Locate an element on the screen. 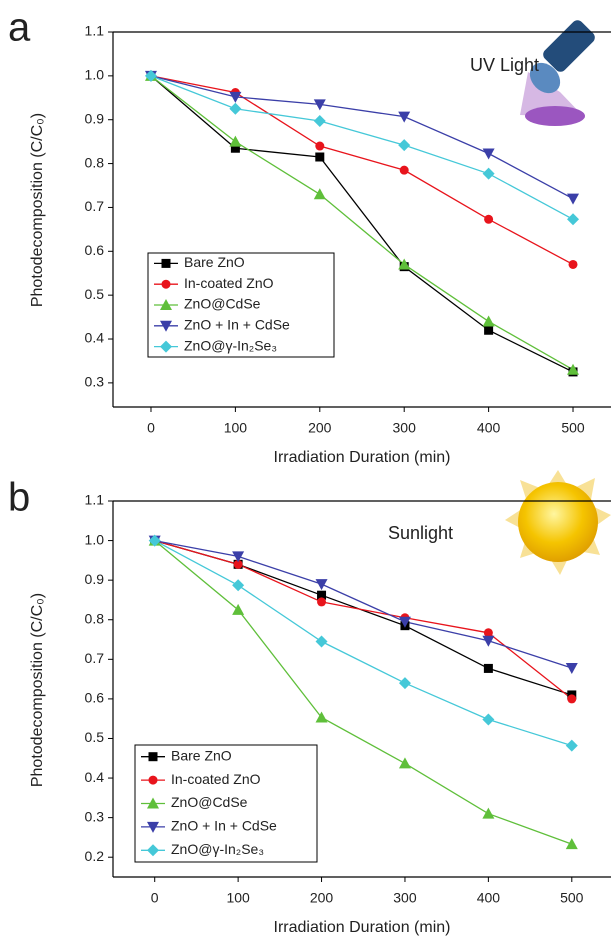 Image resolution: width=611 pixels, height=938 pixels. panel-label: b is located at coordinates (19, 498).